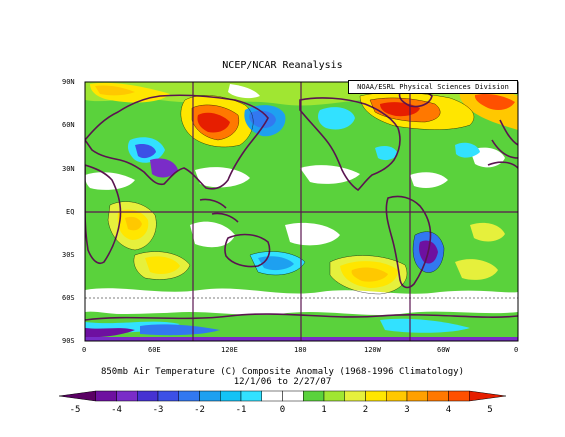 The width and height of the screenshot is (565, 437). I want to click on lon-label: 120W, so click(372, 350).